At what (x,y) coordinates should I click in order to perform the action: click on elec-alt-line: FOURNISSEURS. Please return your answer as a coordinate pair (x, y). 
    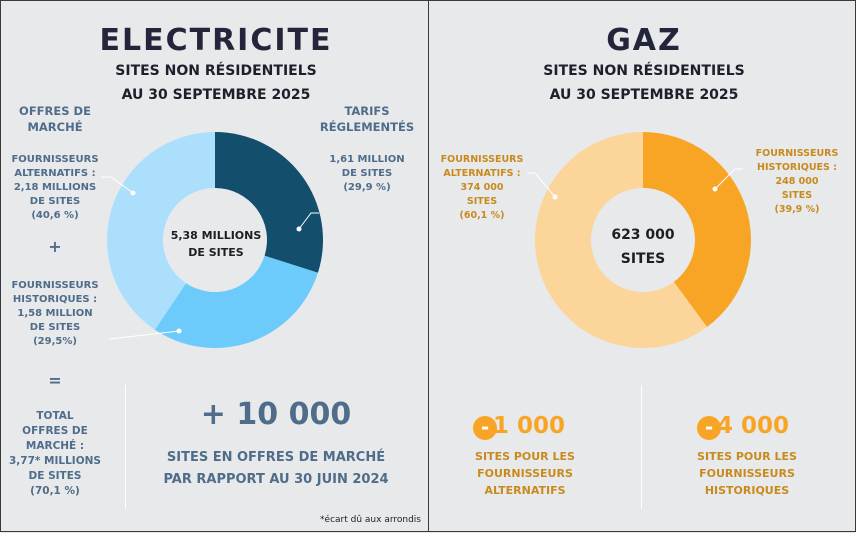
    Looking at the image, I should click on (55, 159).